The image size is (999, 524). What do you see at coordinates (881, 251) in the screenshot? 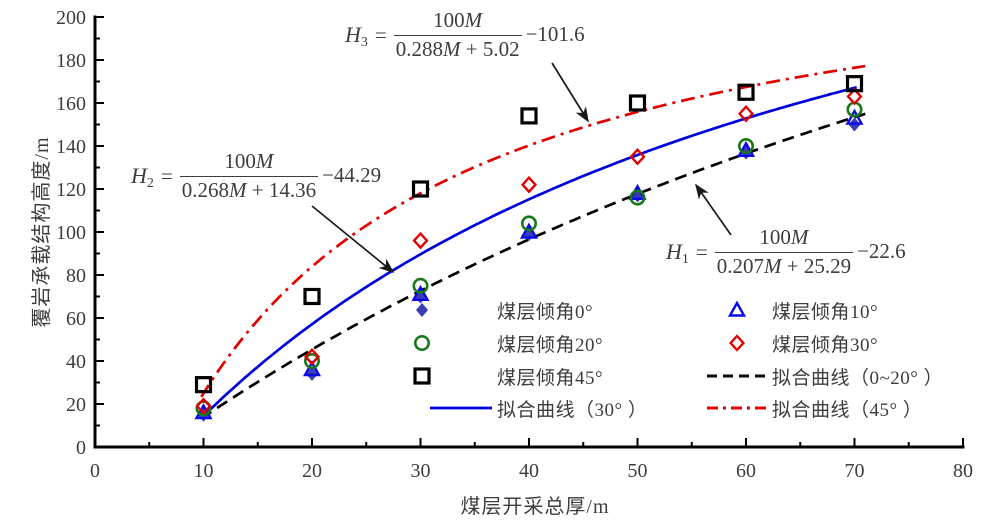
I see `equation-h1-constant: −22.6` at bounding box center [881, 251].